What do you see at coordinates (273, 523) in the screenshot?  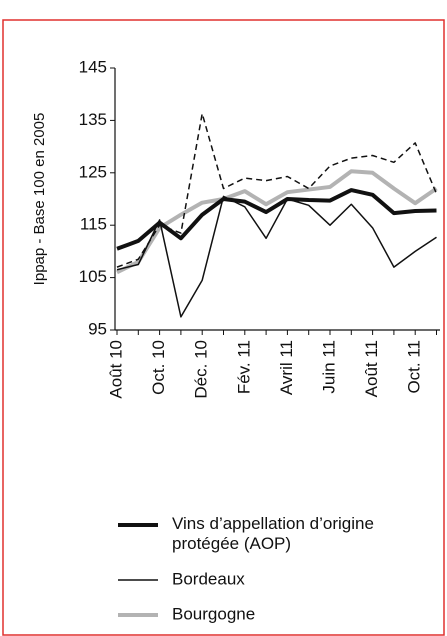 I see `legend-line: Vins d’appellation d’origine` at bounding box center [273, 523].